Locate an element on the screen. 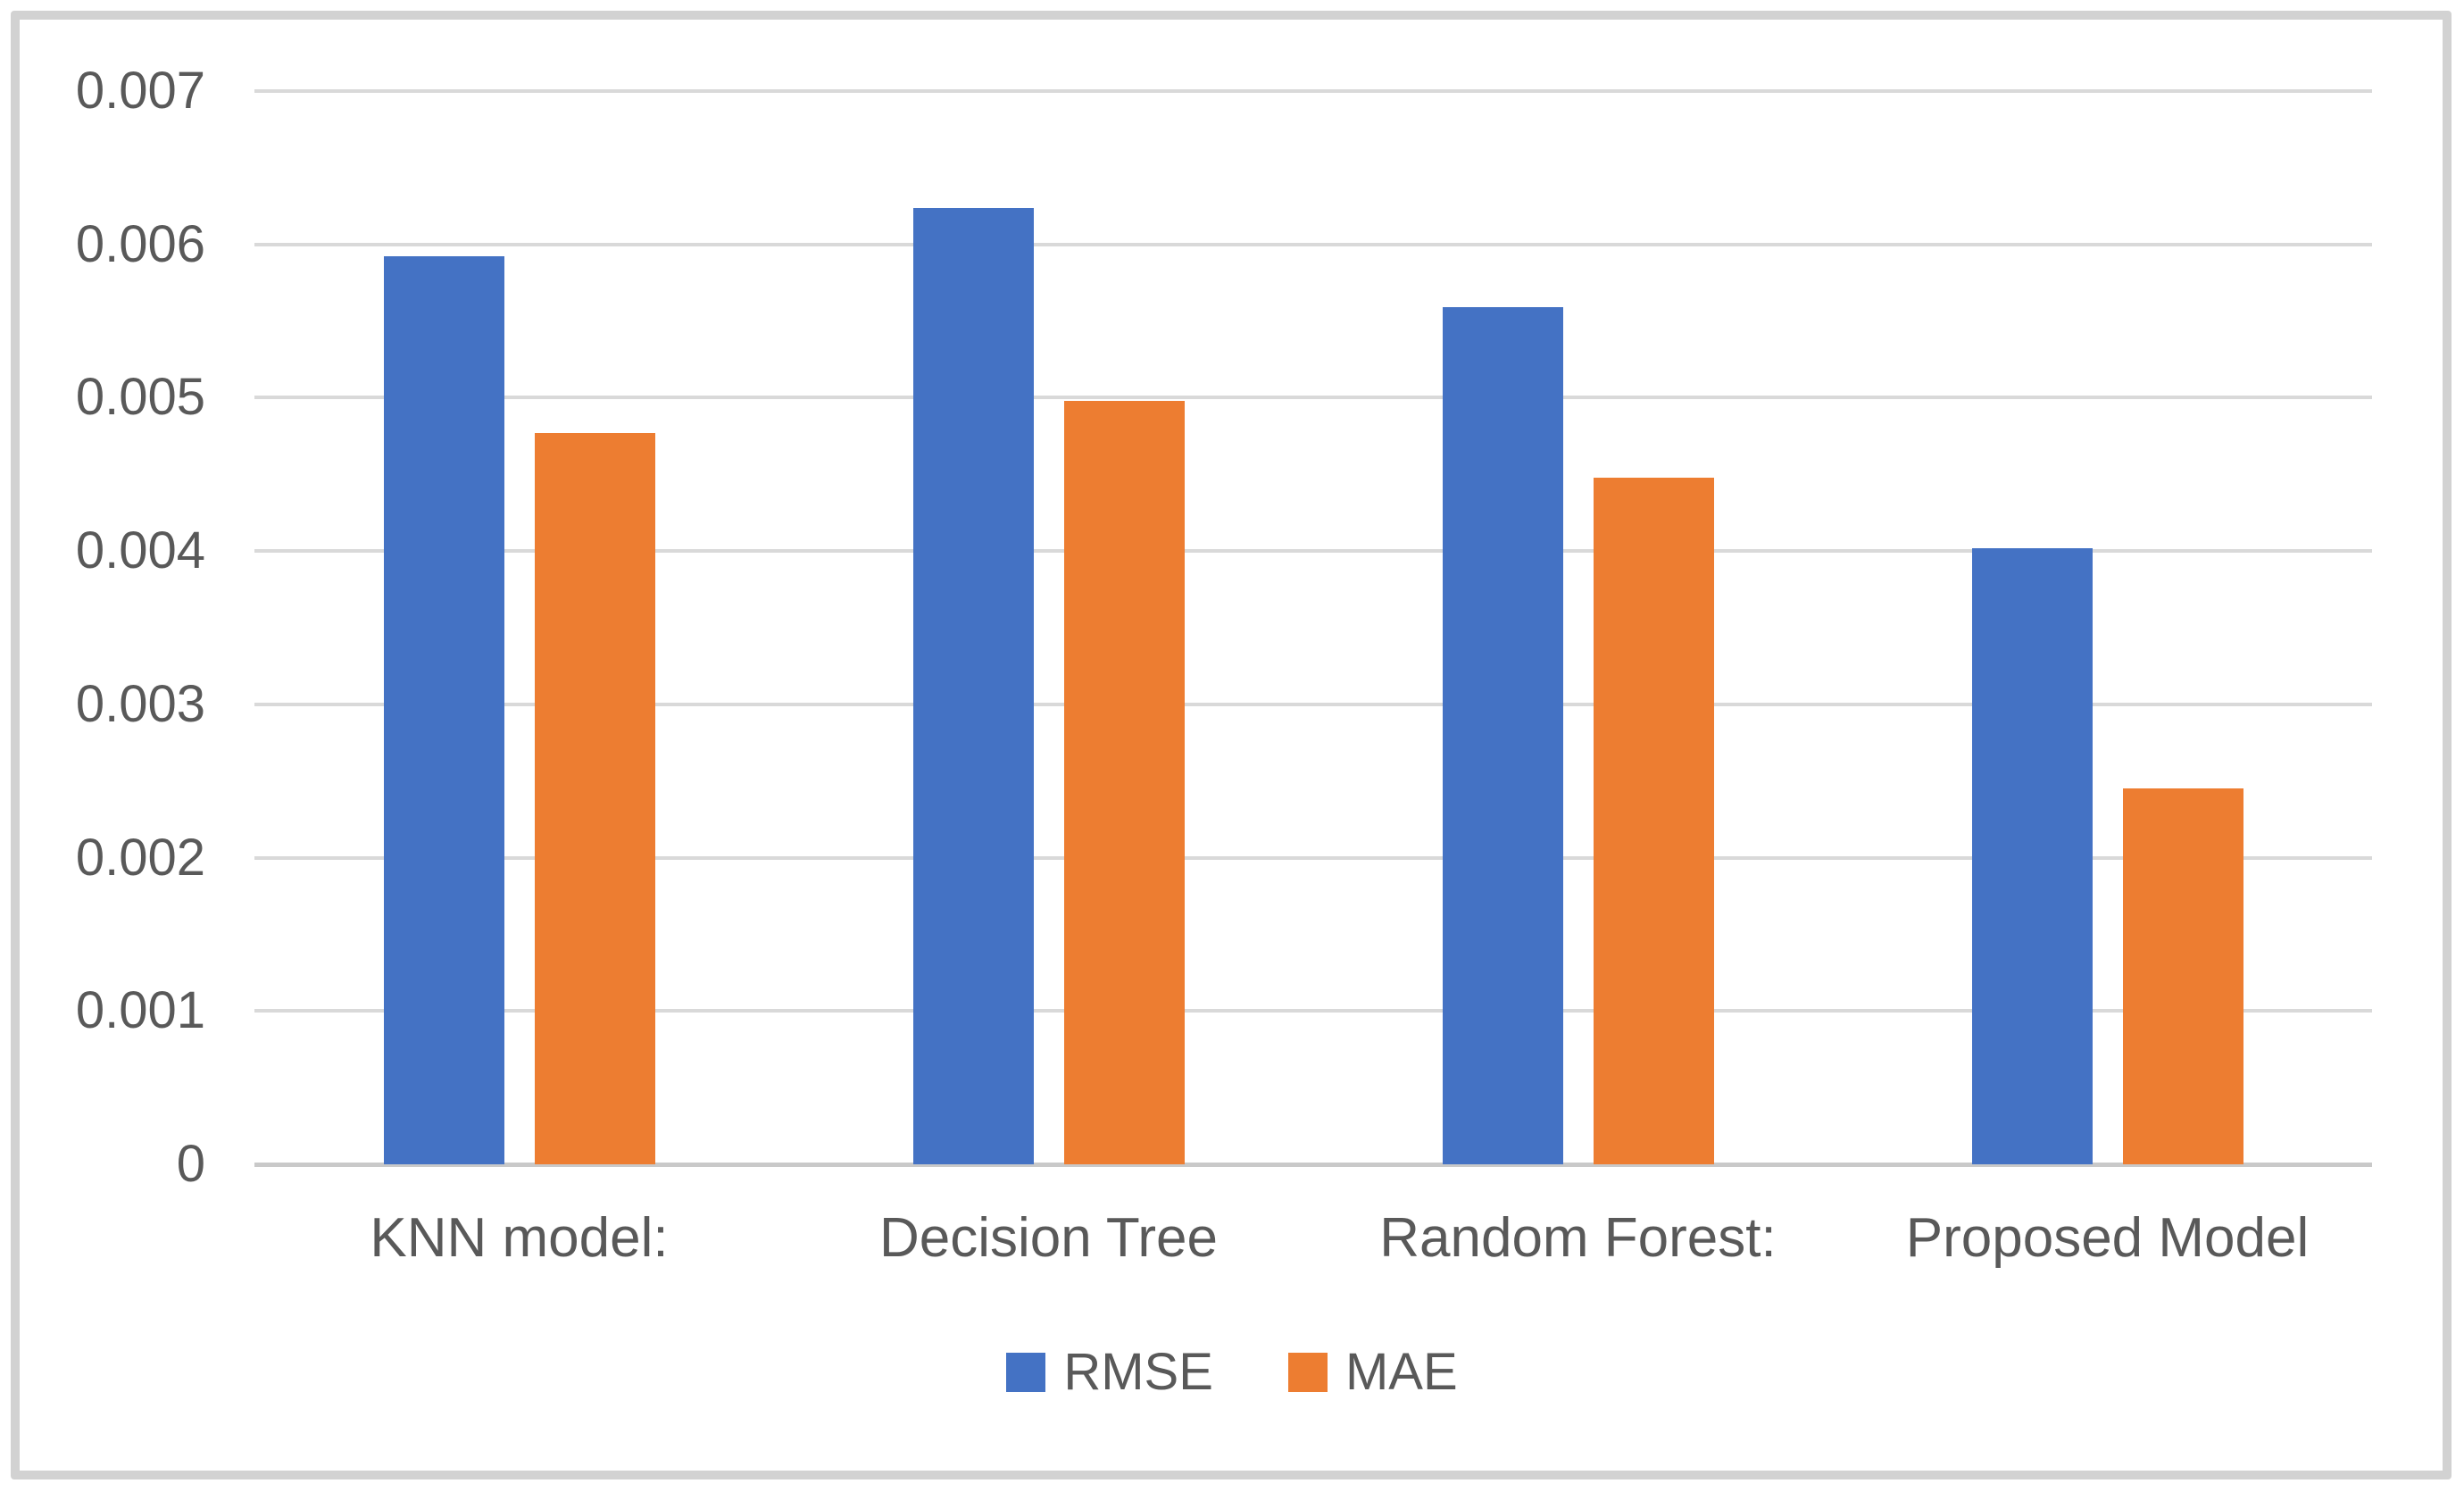 Image resolution: width=2464 pixels, height=1492 pixels. legend-label-mae: MAE is located at coordinates (1401, 1372).